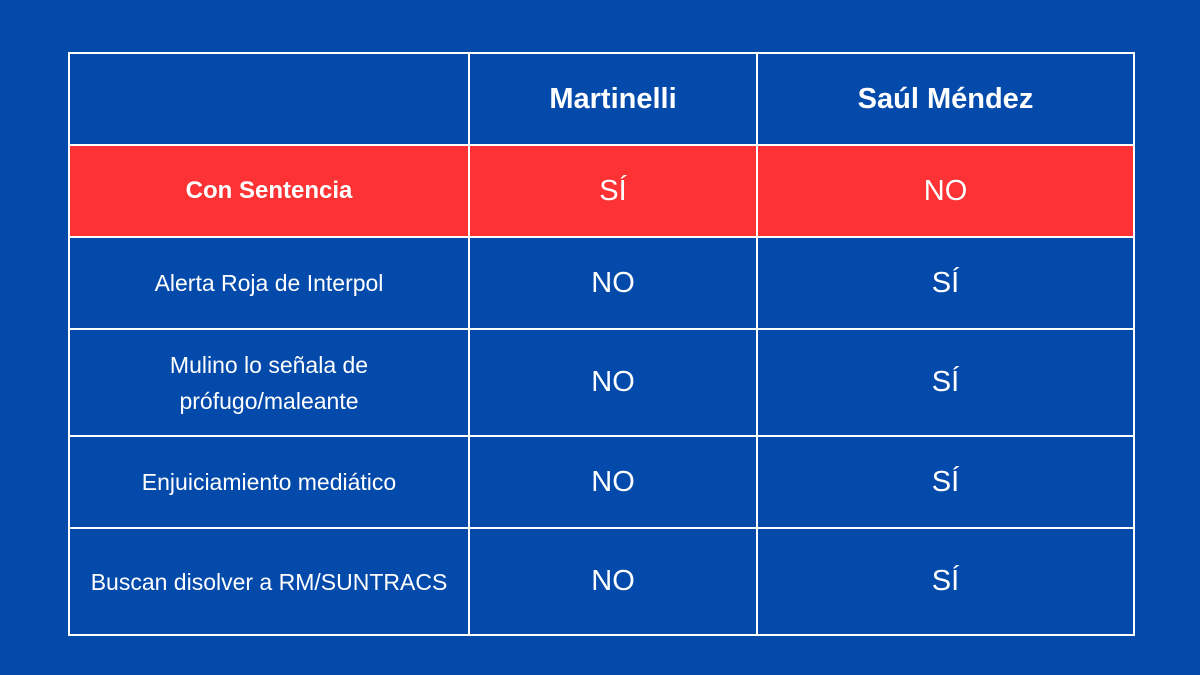  I want to click on table-row: Buscan disolver a RM/SUNTRACS NO SÍ, so click(601, 581).